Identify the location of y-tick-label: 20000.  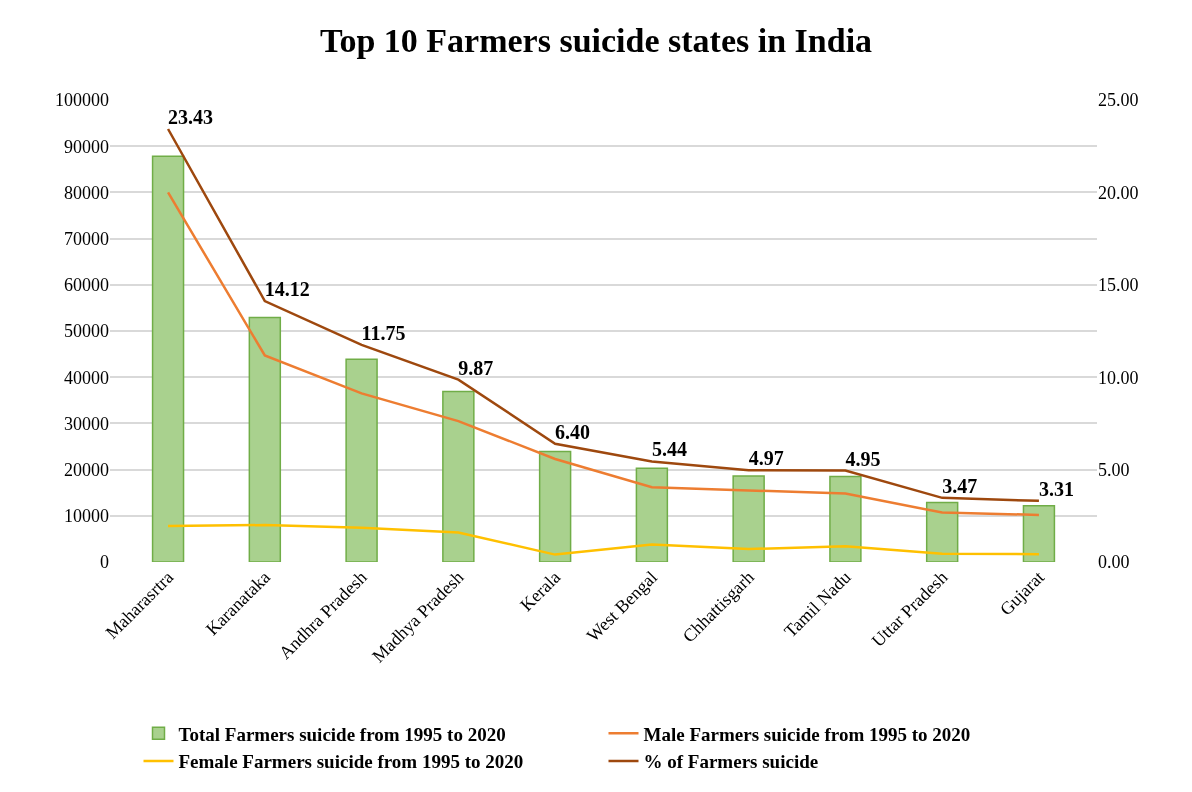
(86, 469).